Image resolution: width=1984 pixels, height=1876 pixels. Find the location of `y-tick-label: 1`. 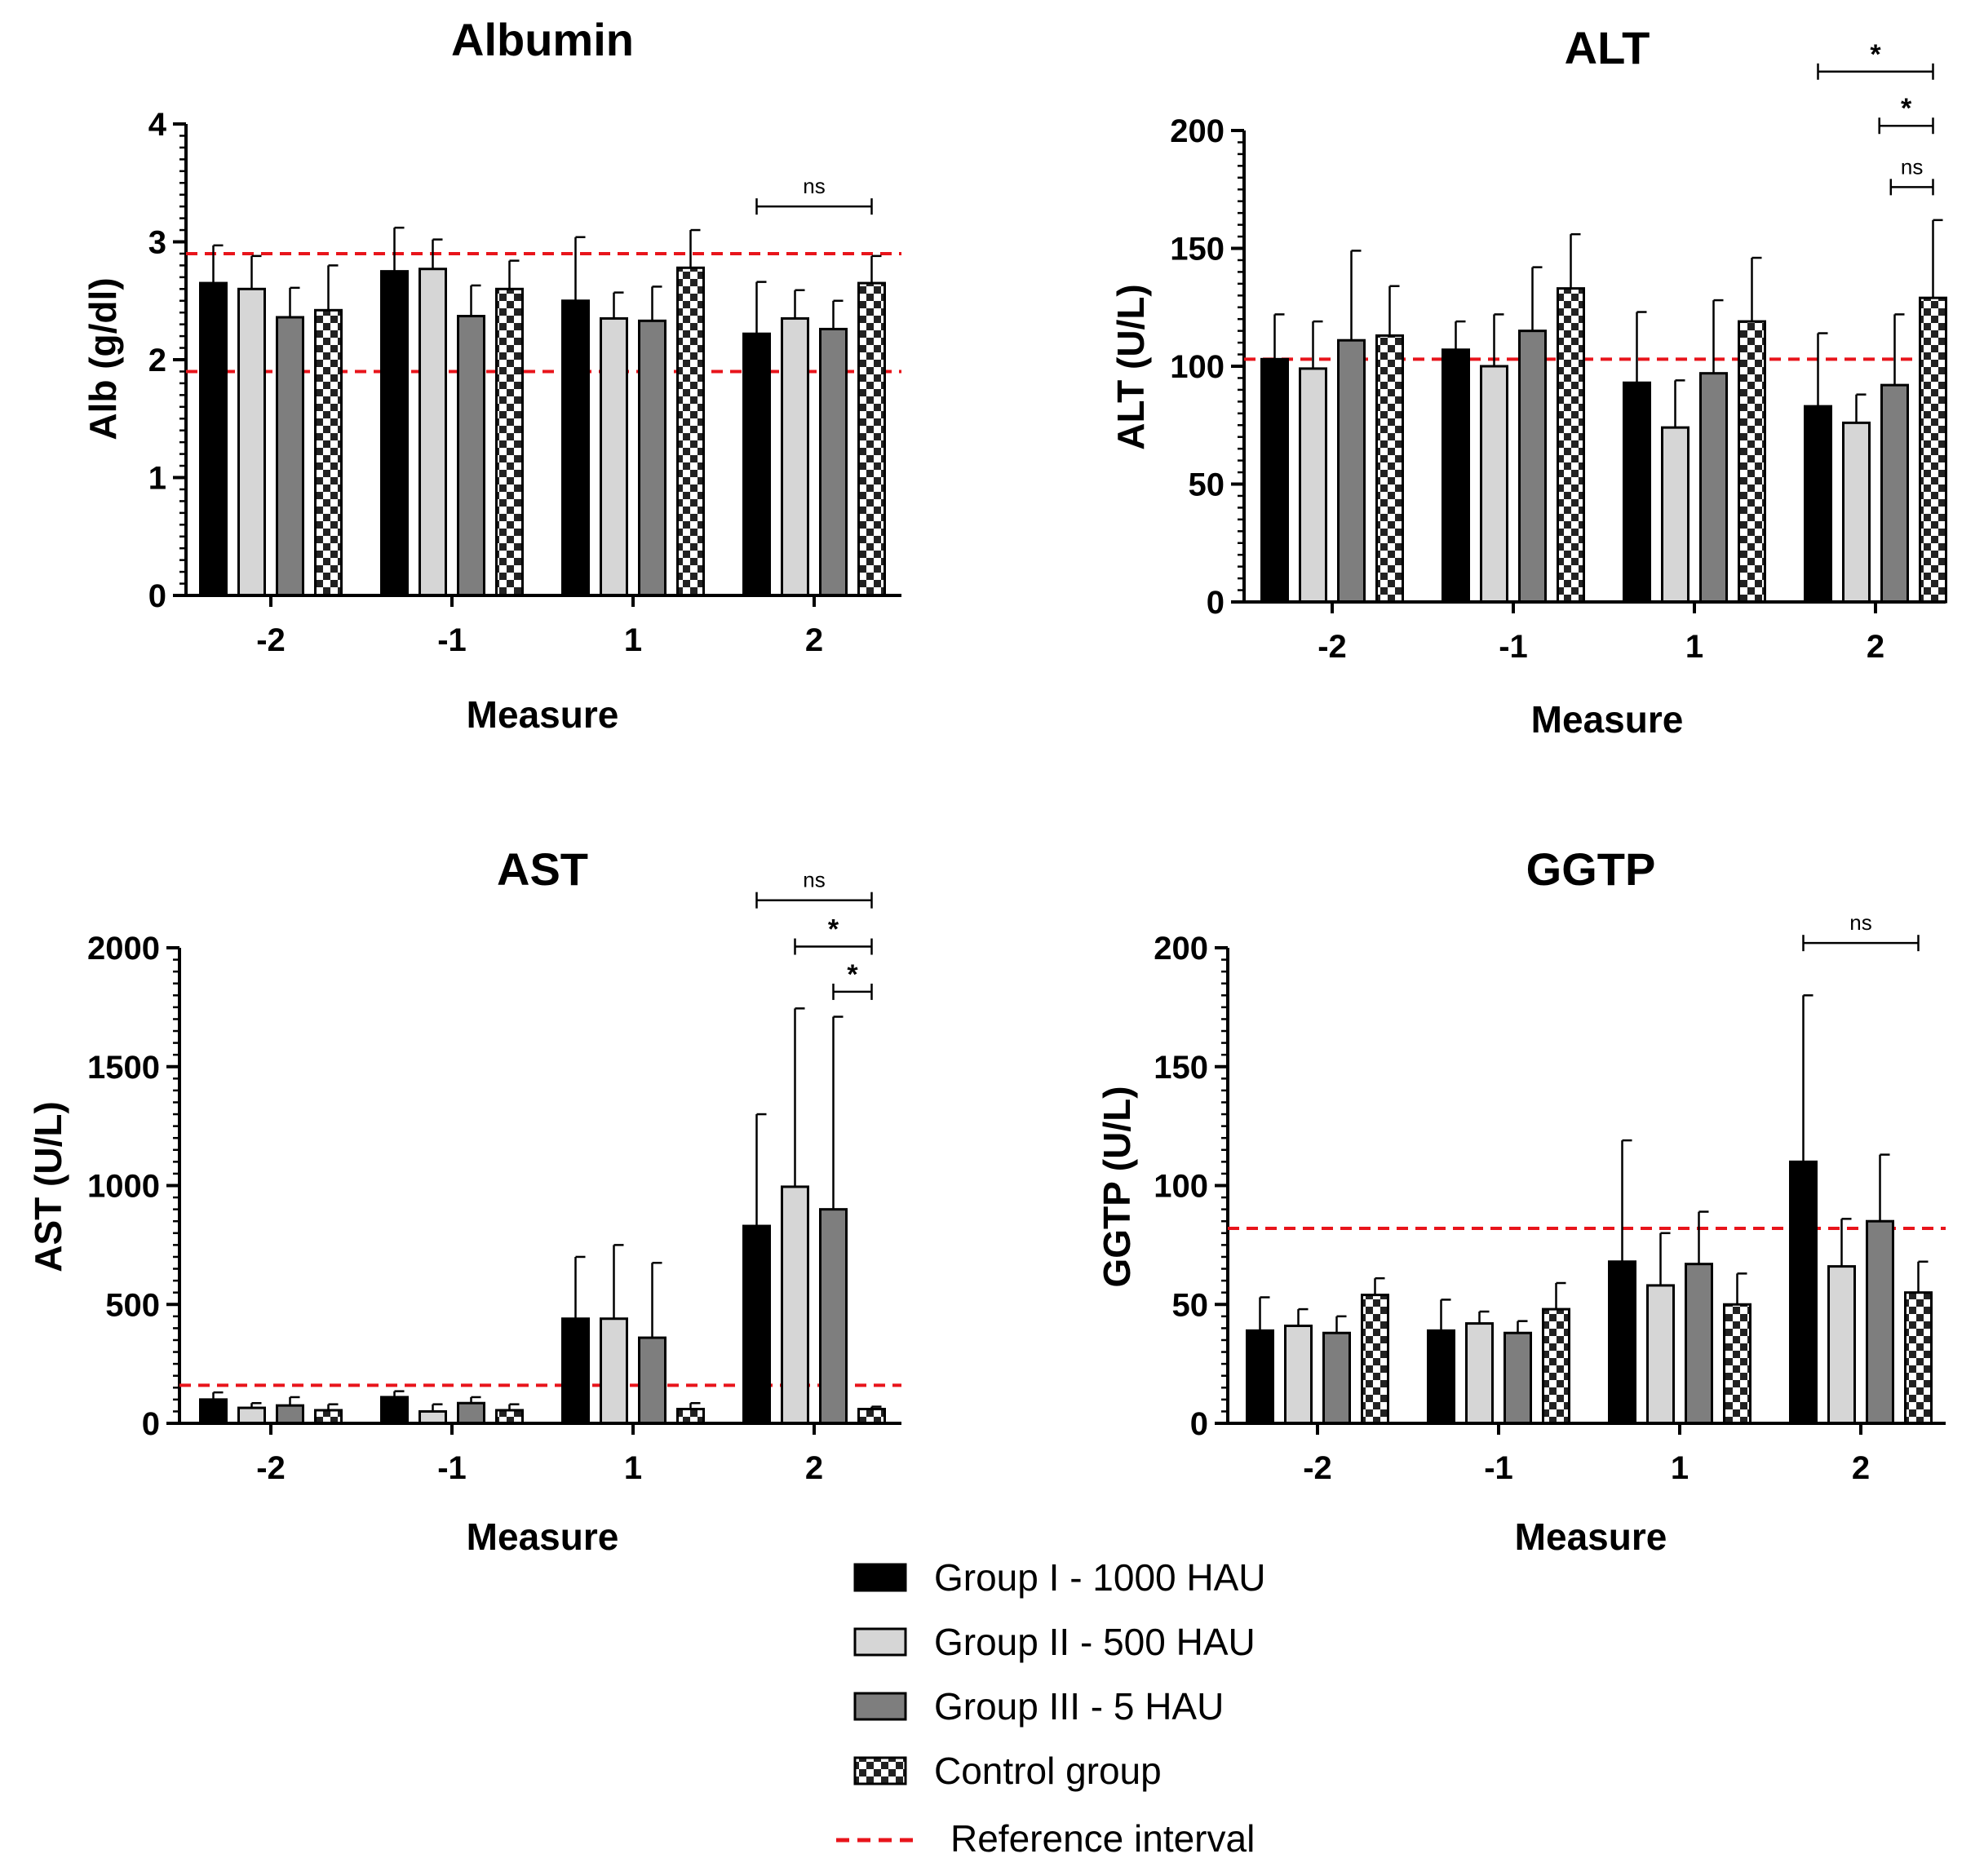

y-tick-label: 1 is located at coordinates (157, 479).